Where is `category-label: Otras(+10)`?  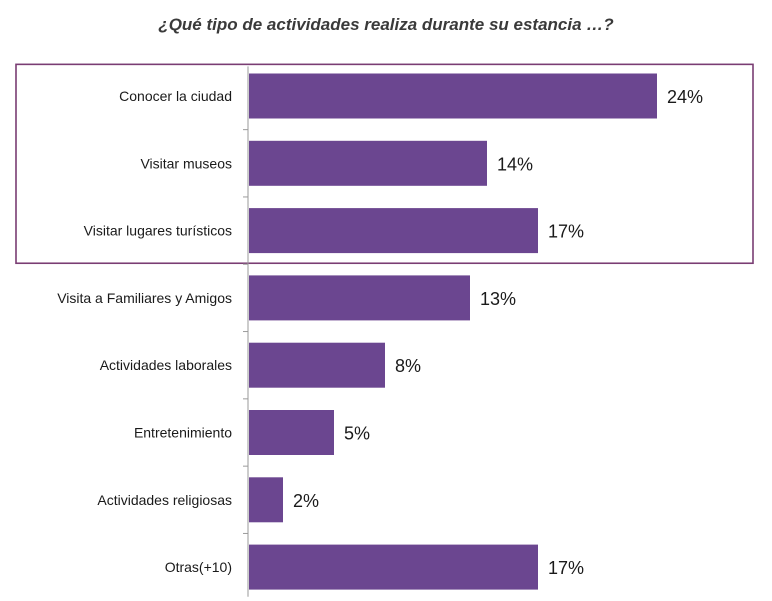
category-label: Otras(+10) is located at coordinates (198, 567).